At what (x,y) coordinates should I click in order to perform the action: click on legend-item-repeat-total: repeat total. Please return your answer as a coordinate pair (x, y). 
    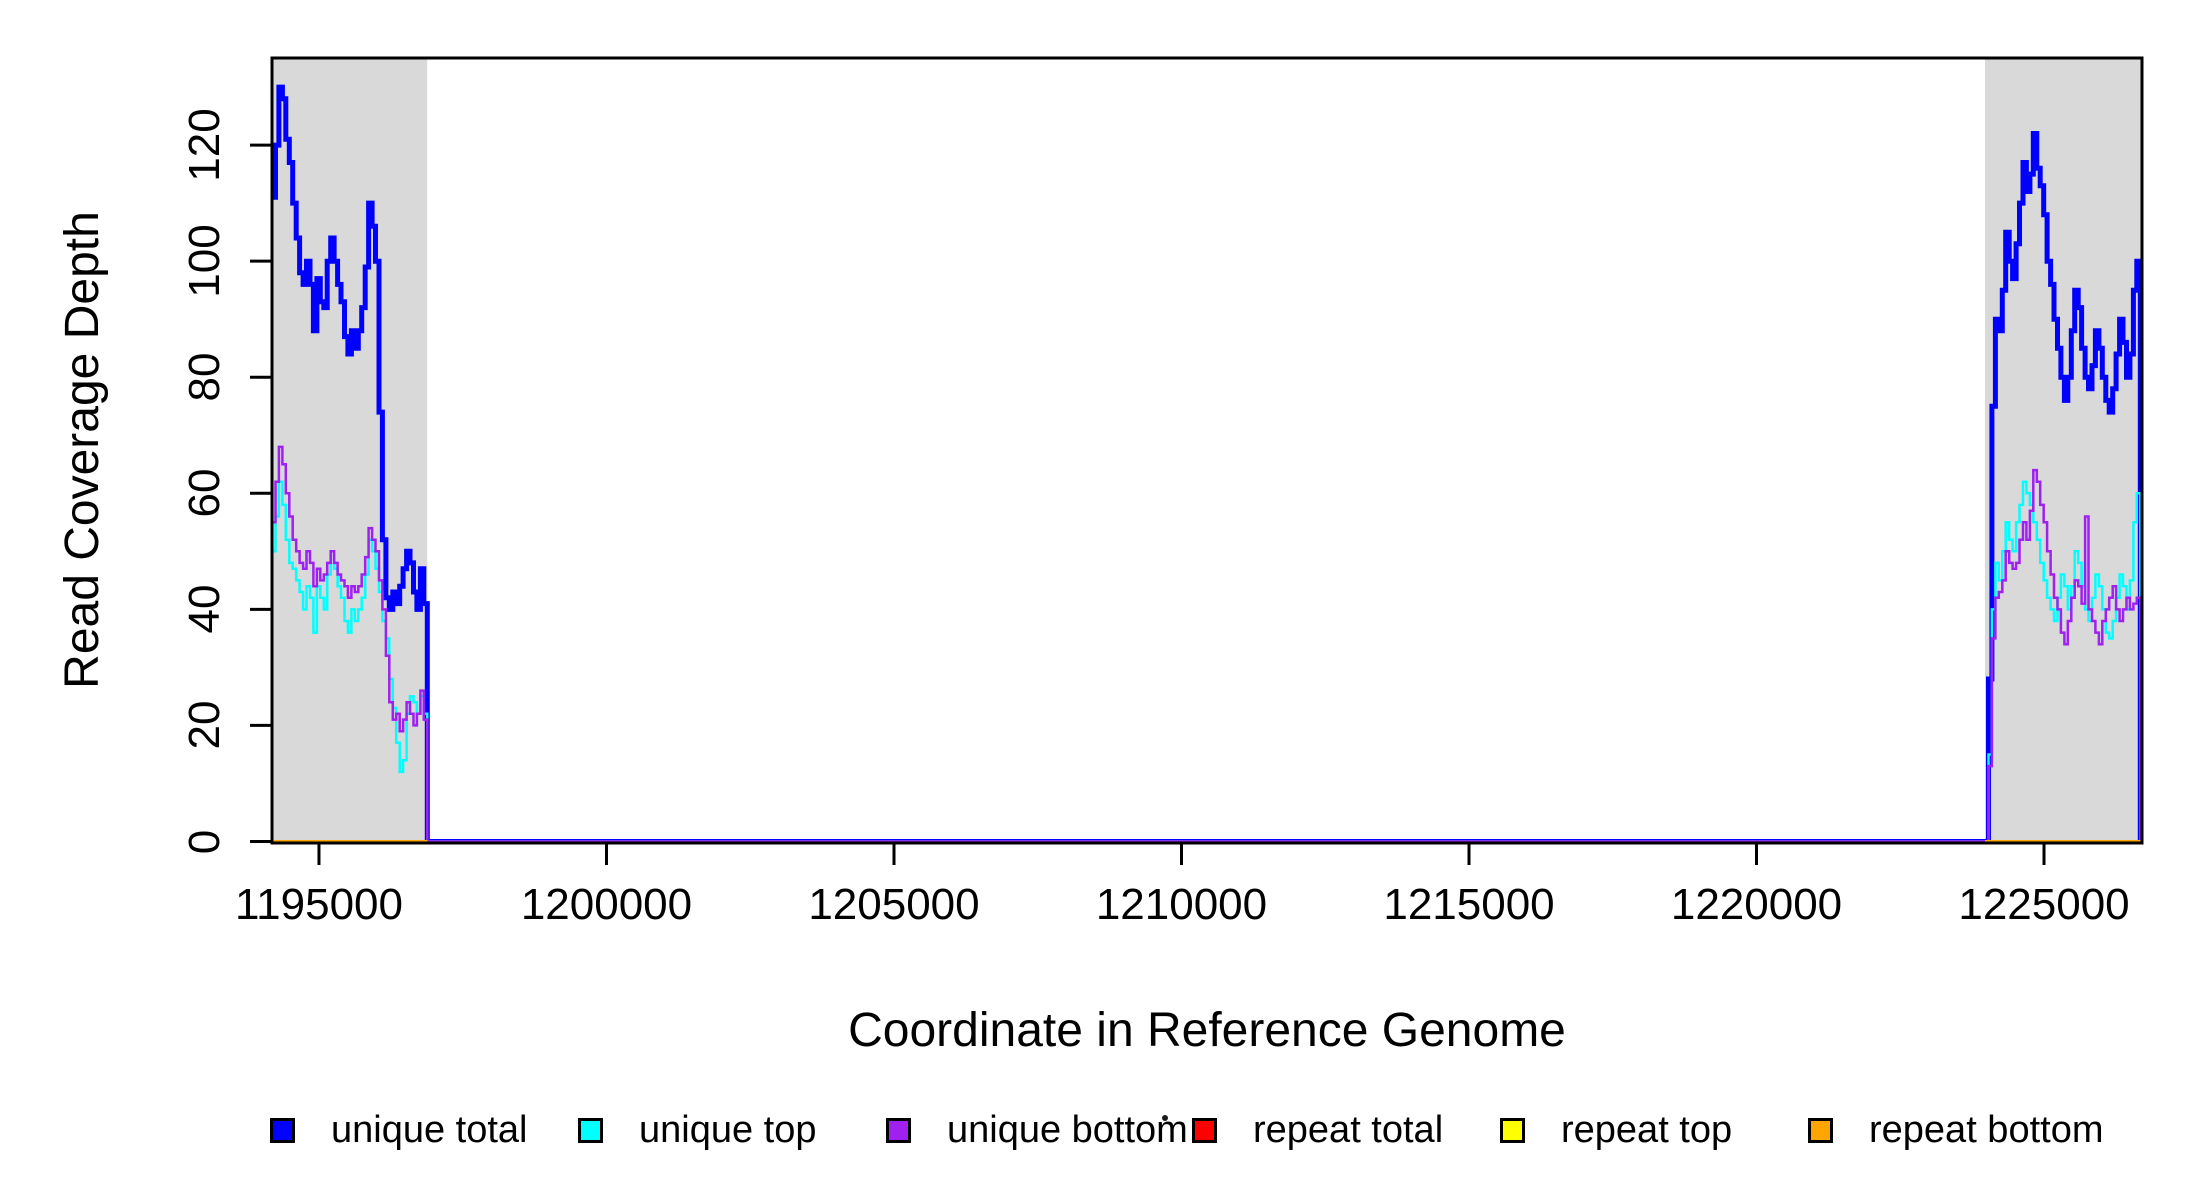
    Looking at the image, I should click on (1317, 1130).